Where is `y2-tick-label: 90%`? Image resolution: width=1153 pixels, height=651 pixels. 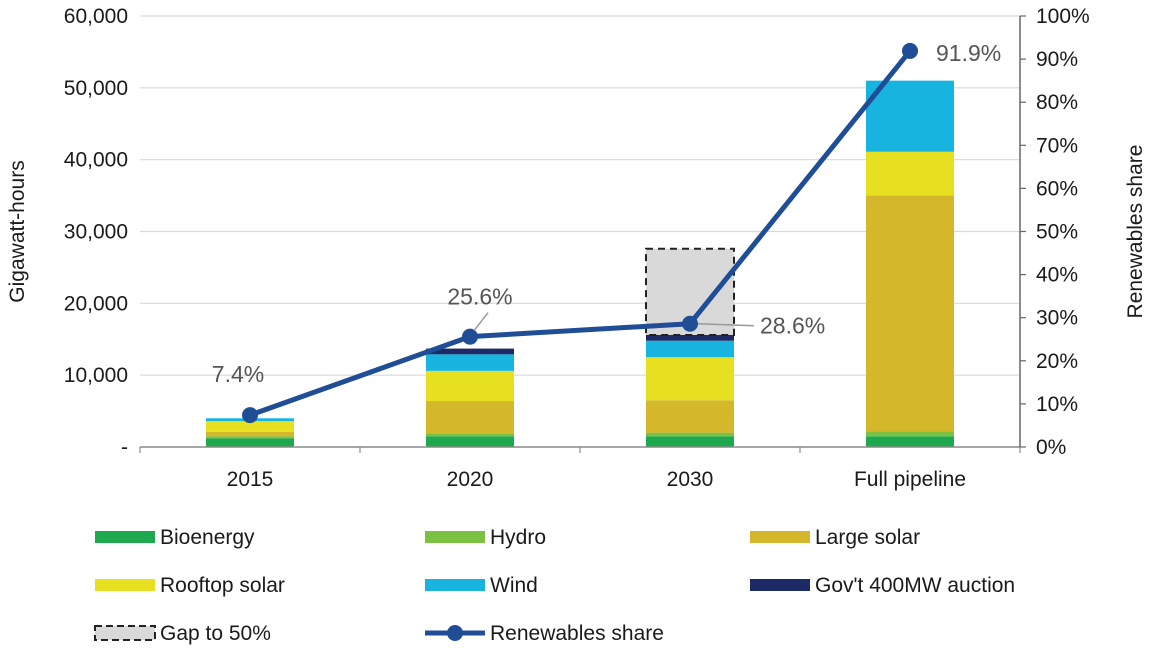 y2-tick-label: 90% is located at coordinates (1057, 59).